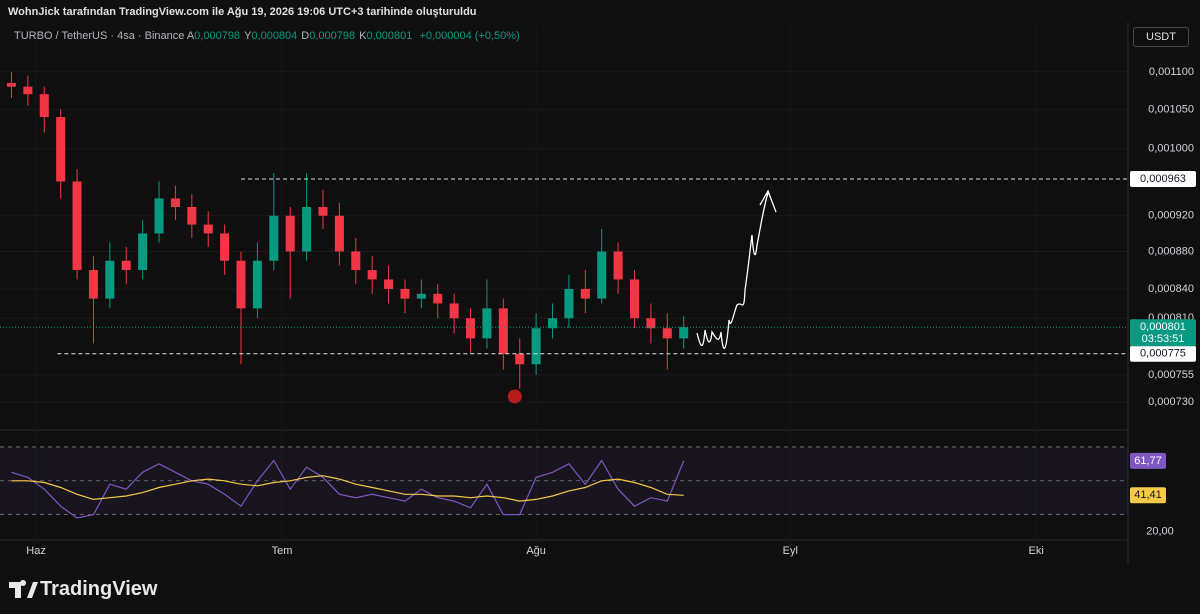 The image size is (1200, 614). Describe the element at coordinates (1161, 37) in the screenshot. I see `currency-button: USDT` at that location.